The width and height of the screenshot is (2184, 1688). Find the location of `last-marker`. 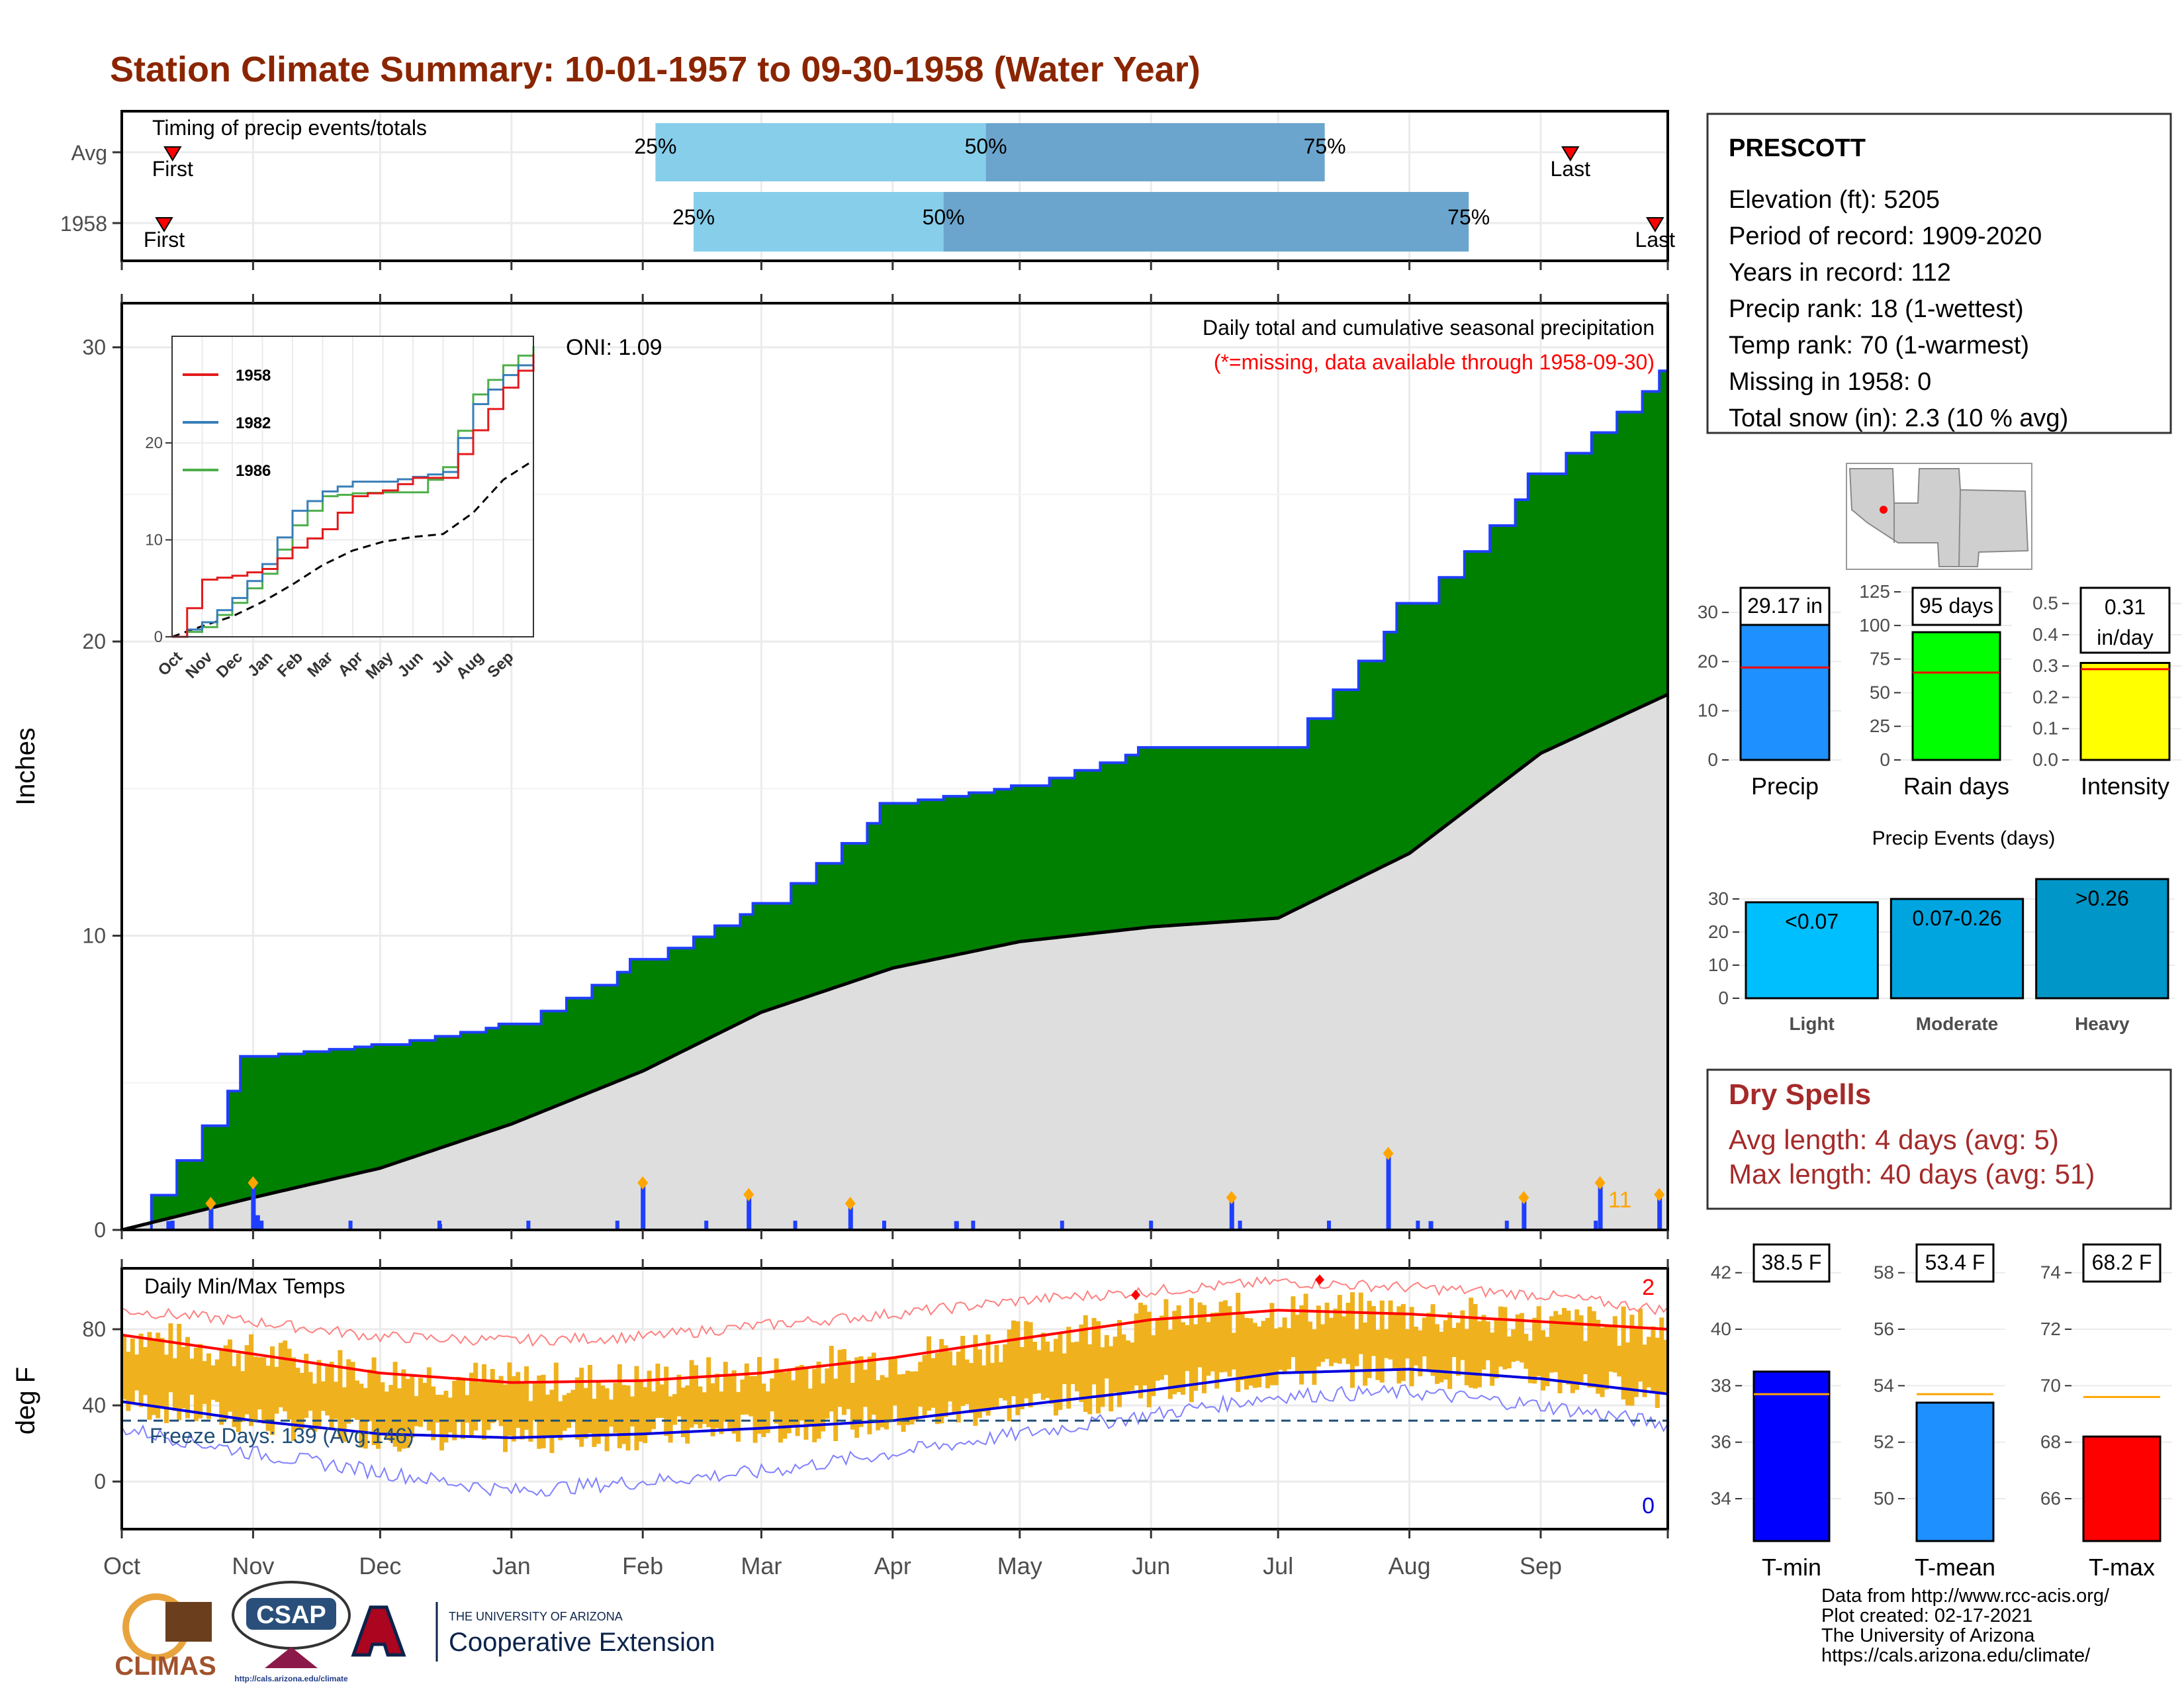

last-marker is located at coordinates (1570, 154).